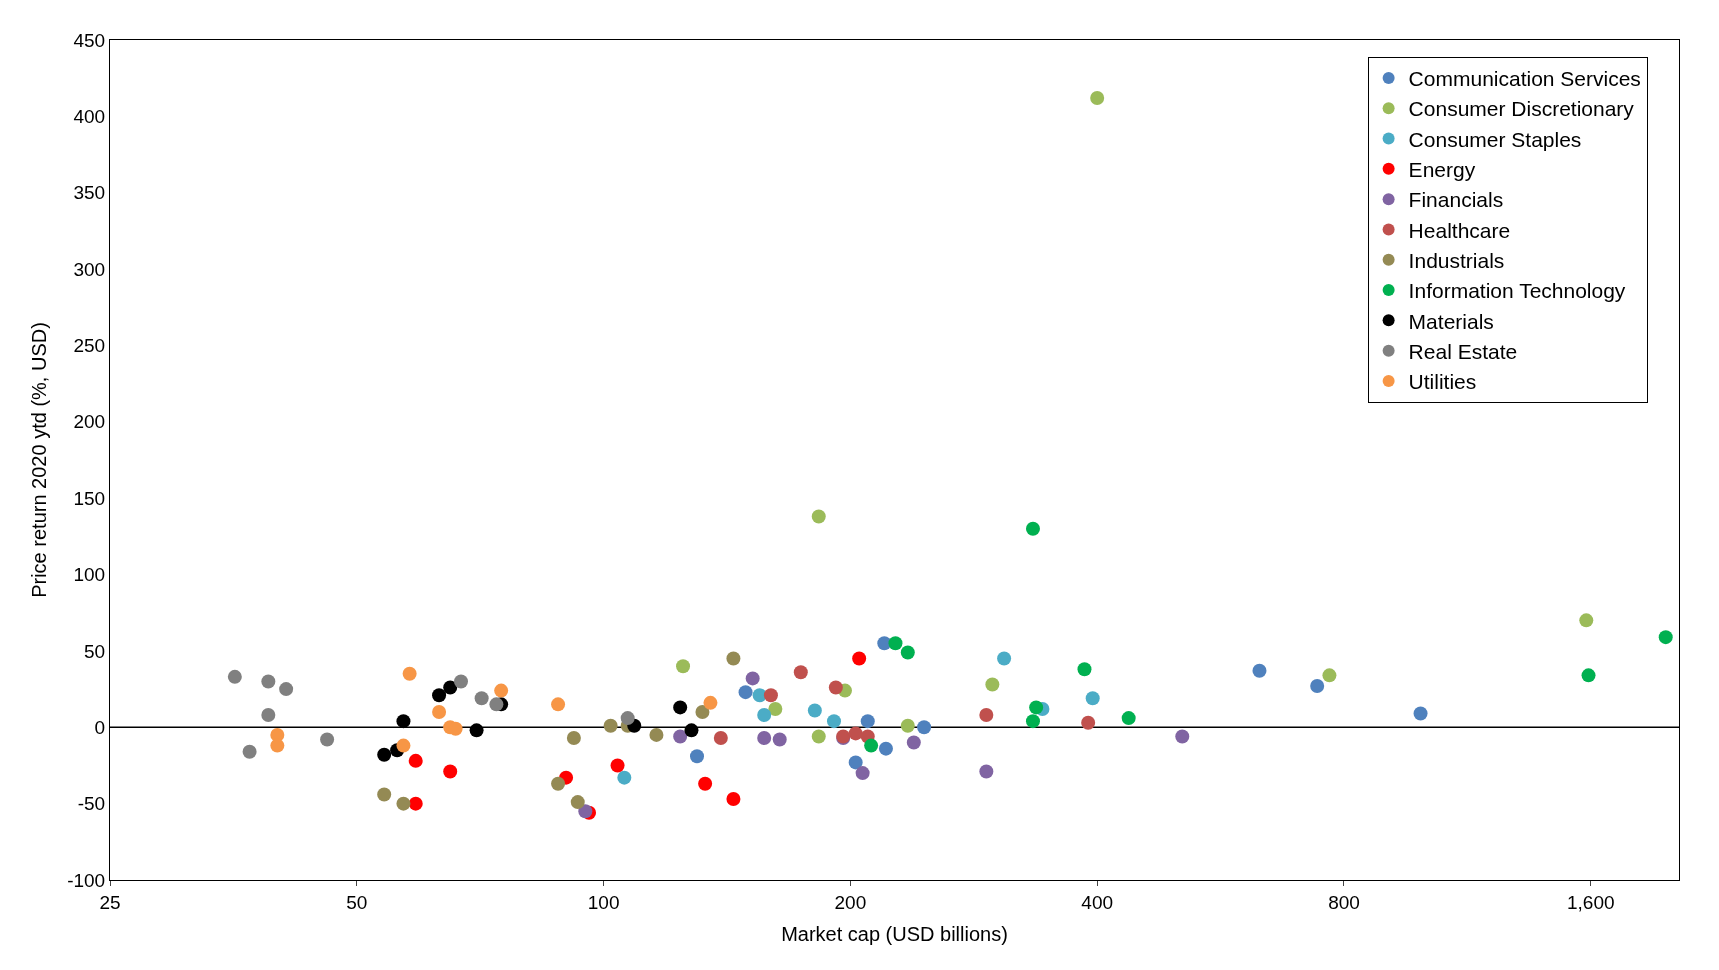 Image resolution: width=1719 pixels, height=970 pixels. I want to click on x-tick-label: 50, so click(357, 902).